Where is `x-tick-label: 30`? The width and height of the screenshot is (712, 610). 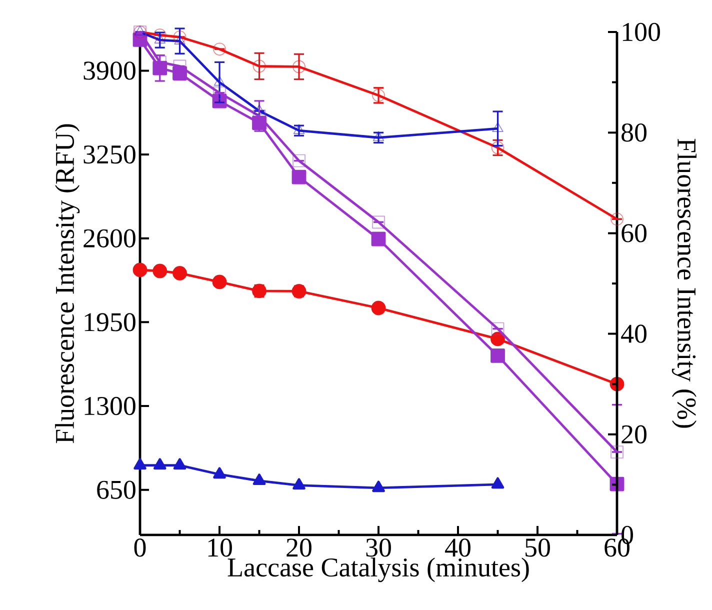
x-tick-label: 30 is located at coordinates (378, 547).